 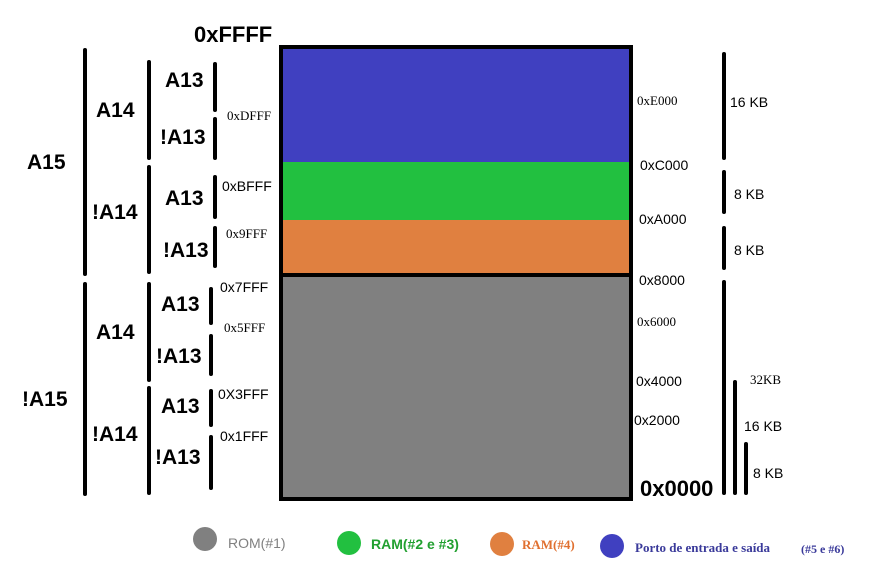 I want to click on io-size-bracket, so click(x=724, y=106).